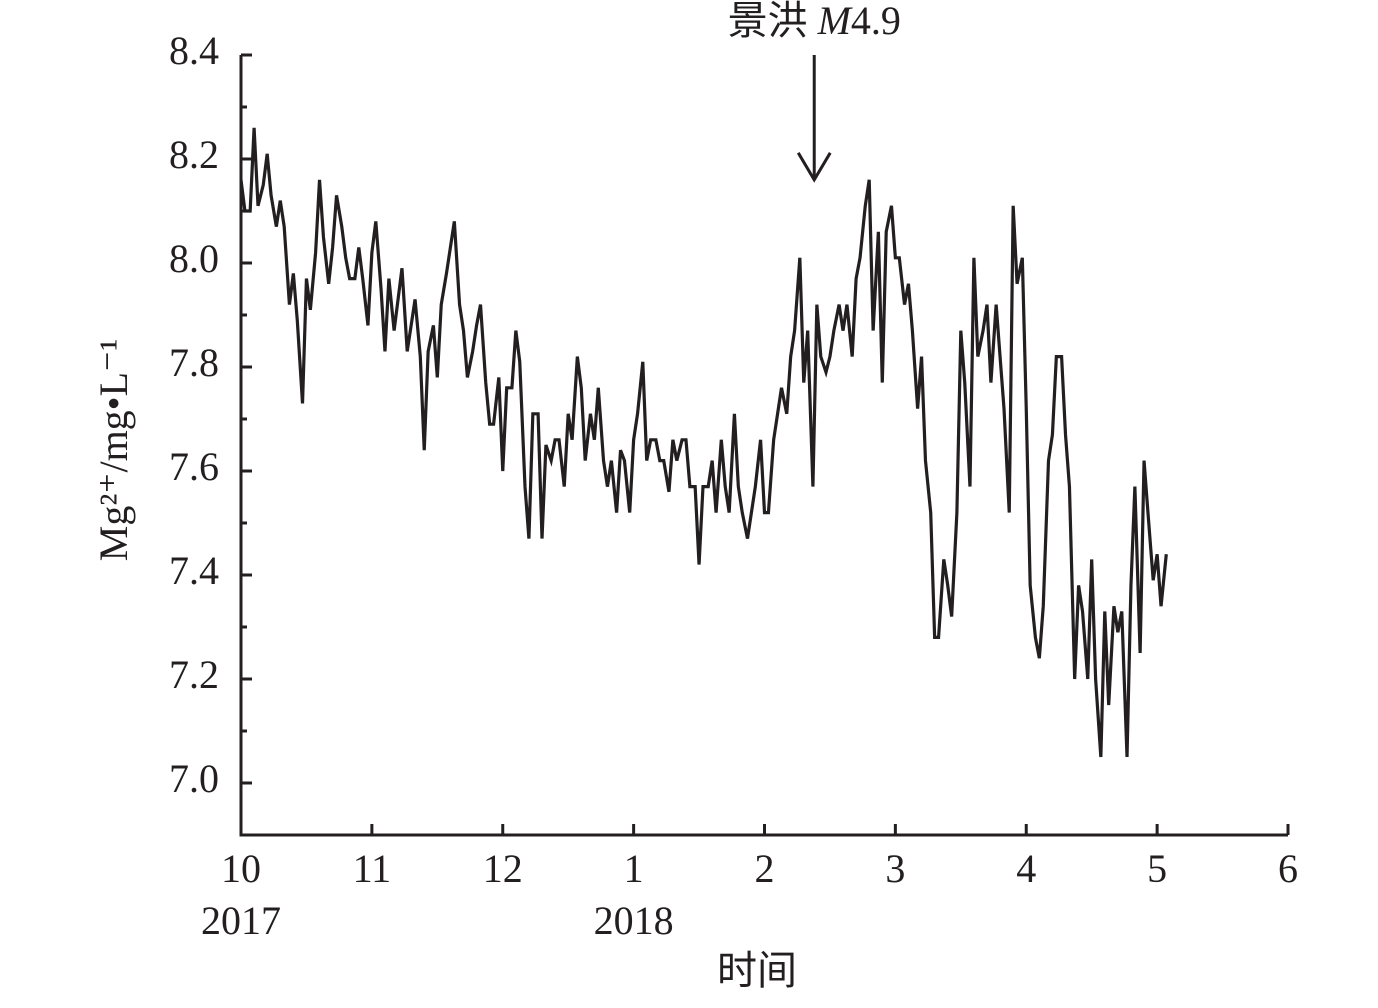  Describe the element at coordinates (194, 362) in the screenshot. I see `y-tick-label: 7.8` at that location.